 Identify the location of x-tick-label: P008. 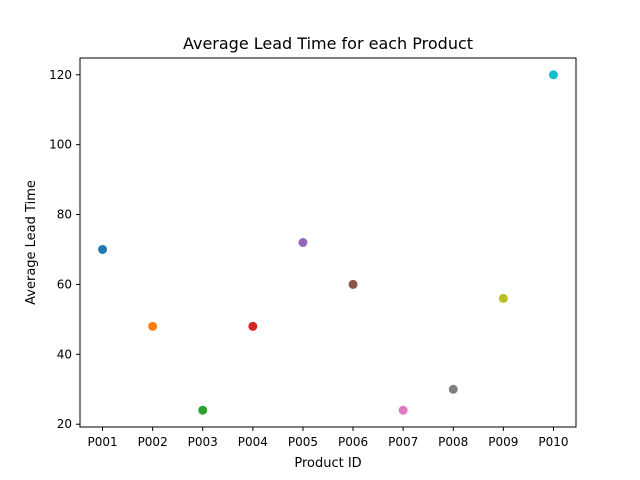
(453, 442).